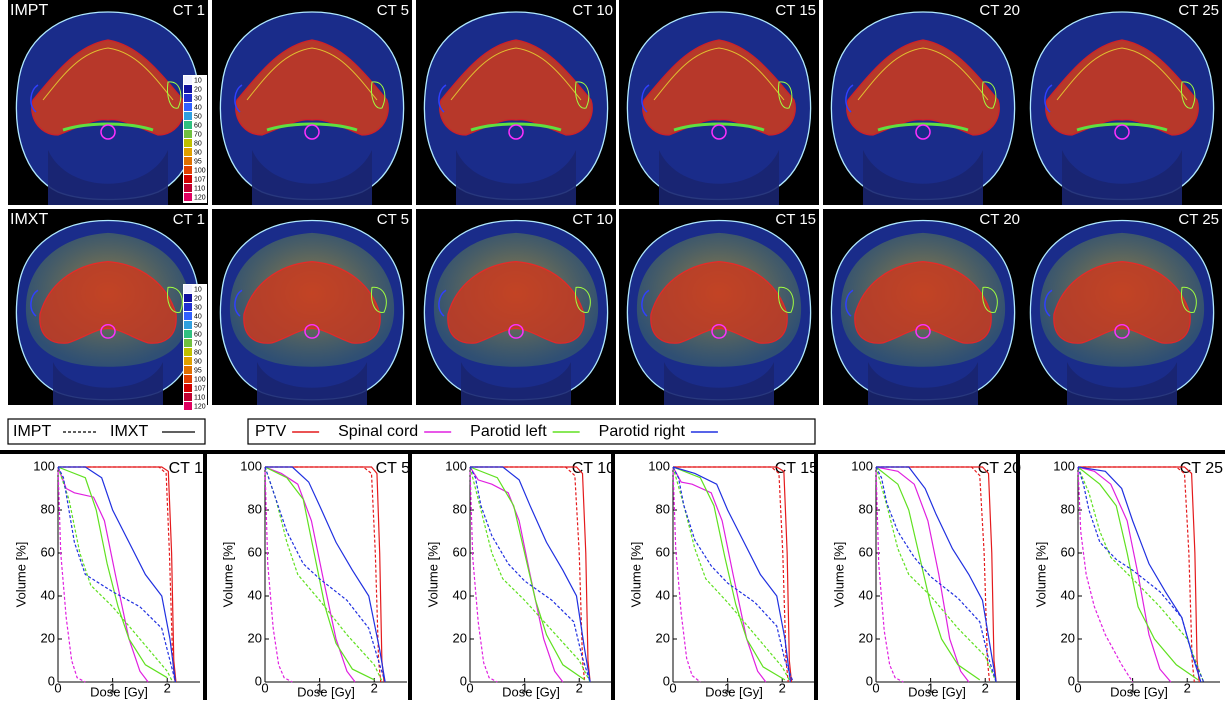 This screenshot has height=705, width=1225. I want to click on colorbar-label: 10, so click(198, 289).